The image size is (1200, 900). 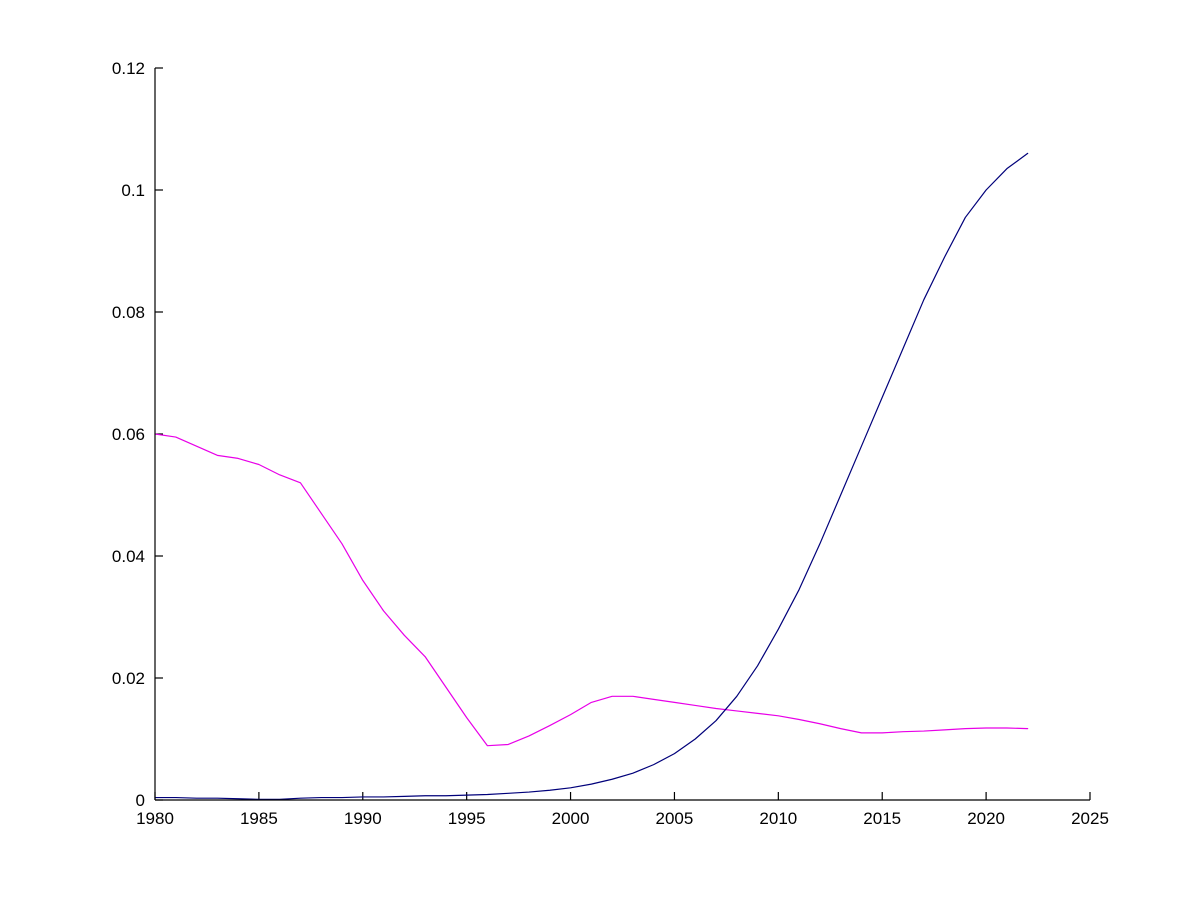 I want to click on x-tick-label: 1985, so click(x=259, y=818).